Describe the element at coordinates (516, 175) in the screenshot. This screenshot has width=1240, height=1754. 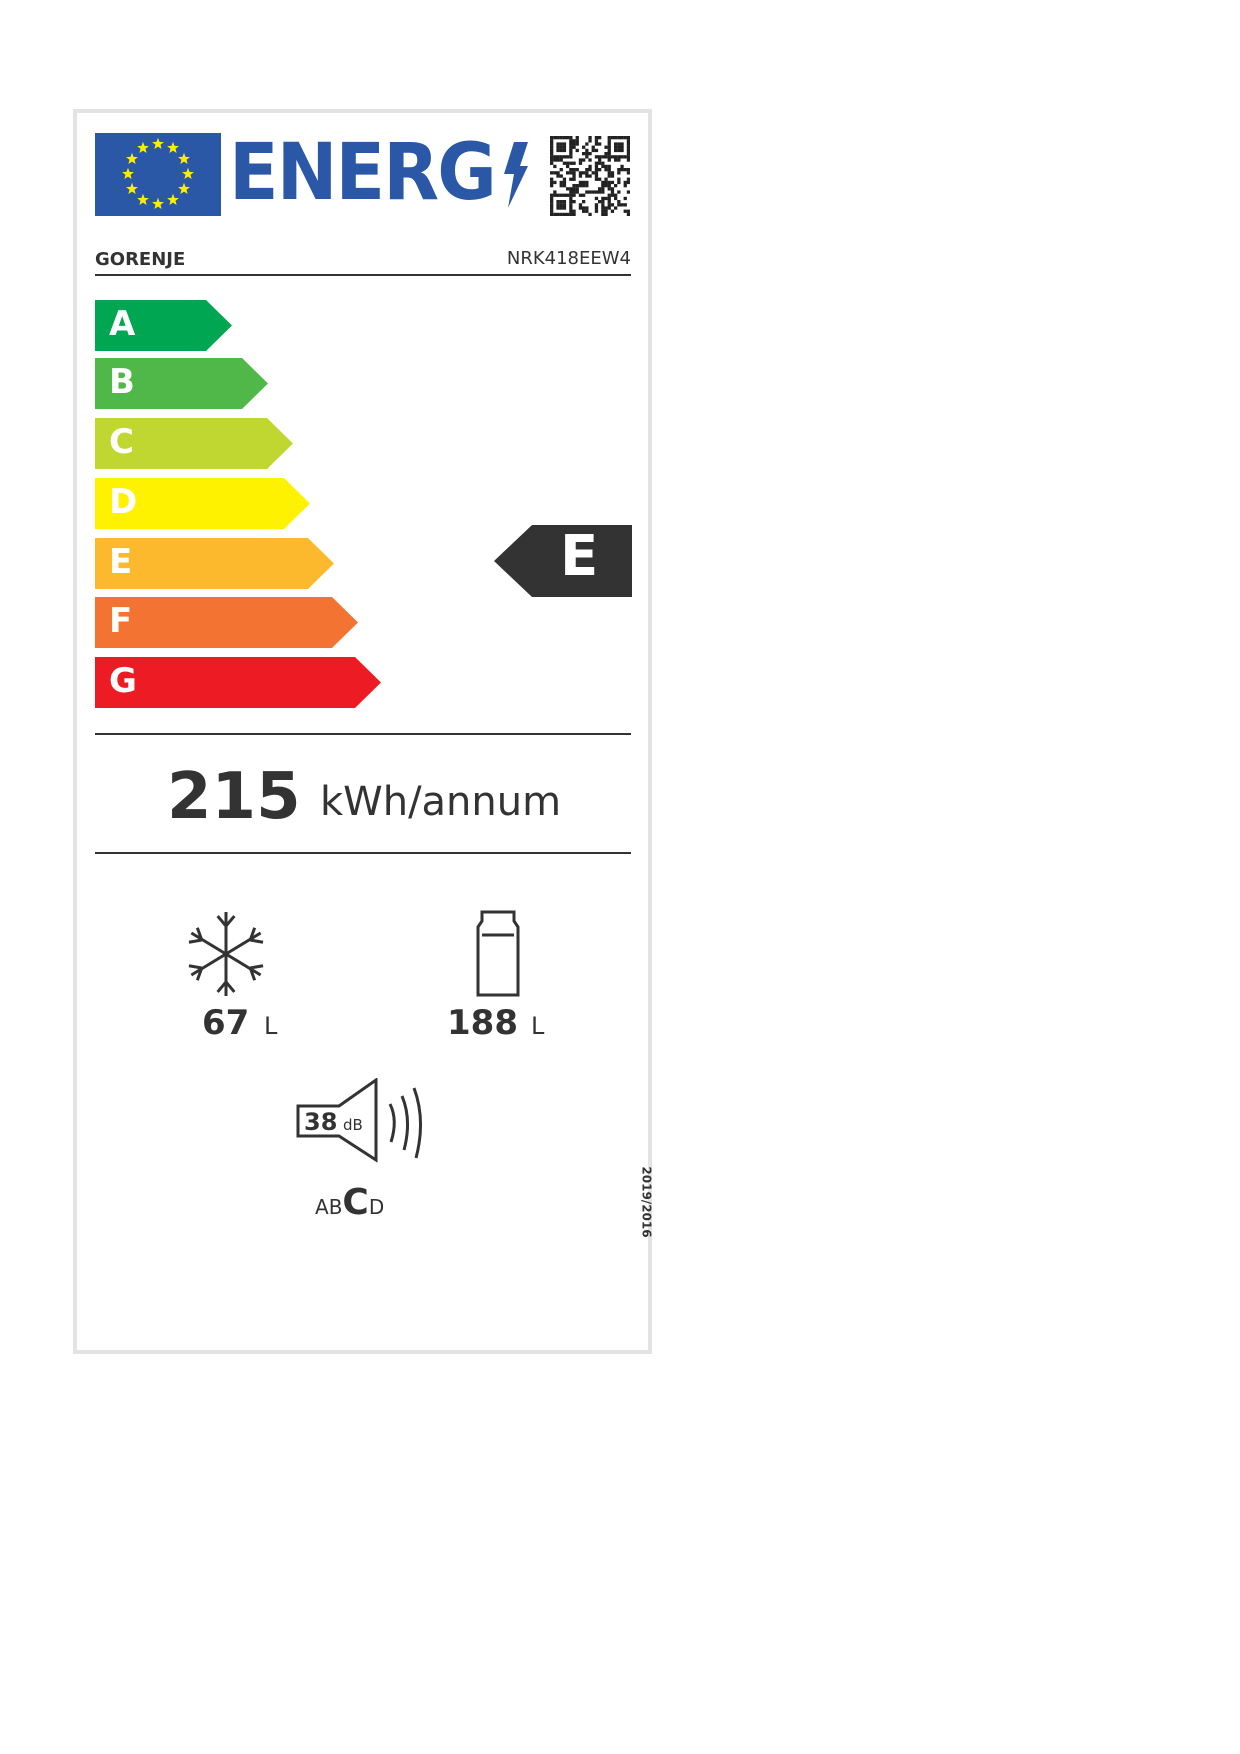
I see `lightning-icon` at that location.